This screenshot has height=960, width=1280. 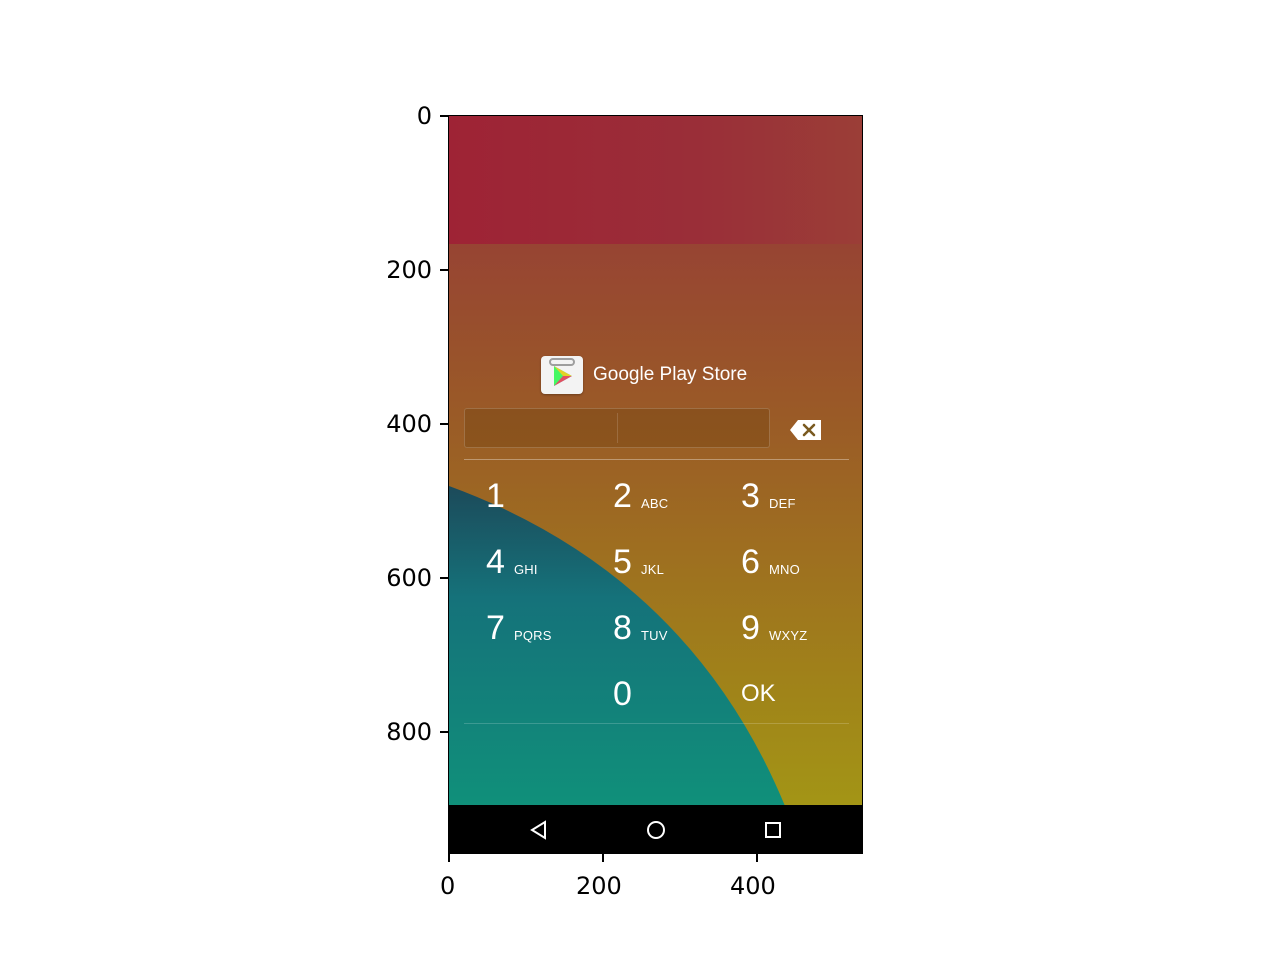 I want to click on app-header: Google Play Store, so click(x=644, y=375).